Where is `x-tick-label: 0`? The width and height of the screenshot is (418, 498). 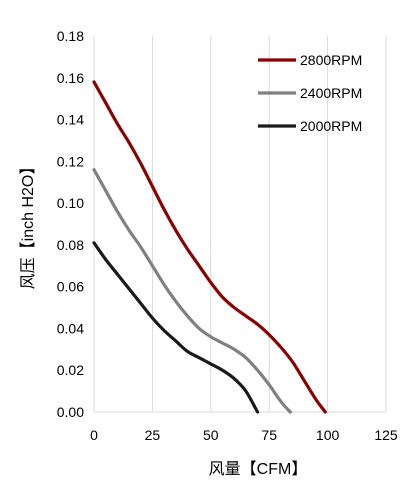 x-tick-label: 0 is located at coordinates (94, 435).